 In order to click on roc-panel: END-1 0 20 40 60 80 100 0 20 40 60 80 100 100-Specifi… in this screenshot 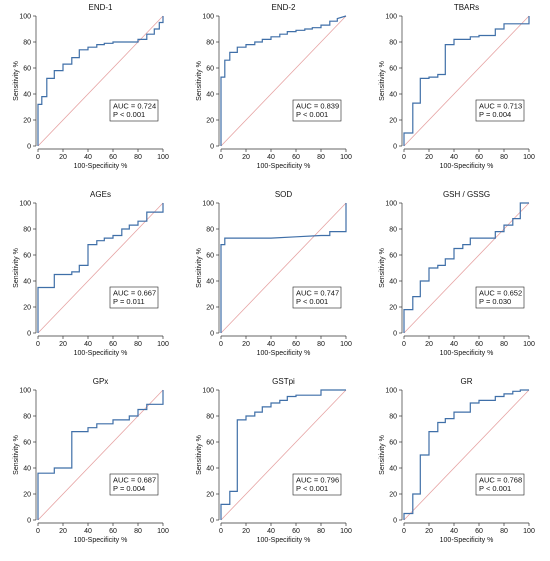, I will do `click(91, 93)`.